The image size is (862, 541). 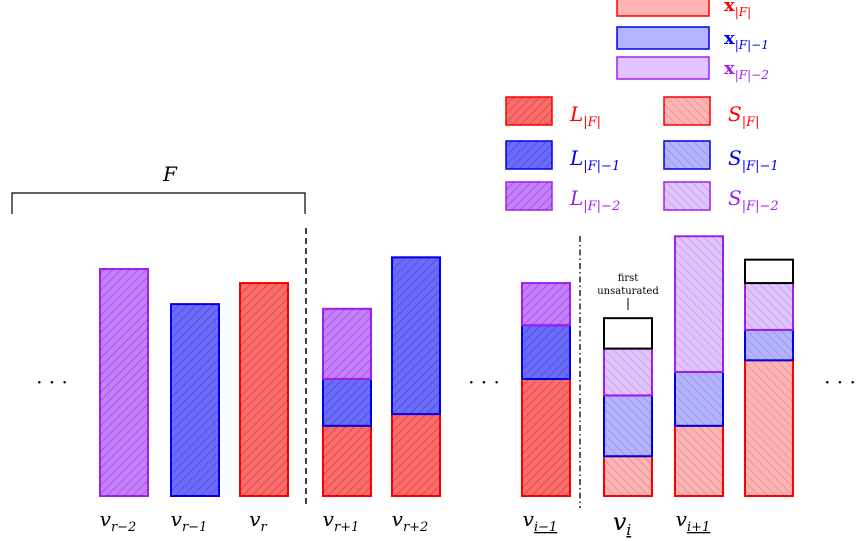 What do you see at coordinates (484, 382) in the screenshot?
I see `ellipsis-middle: · · ·` at bounding box center [484, 382].